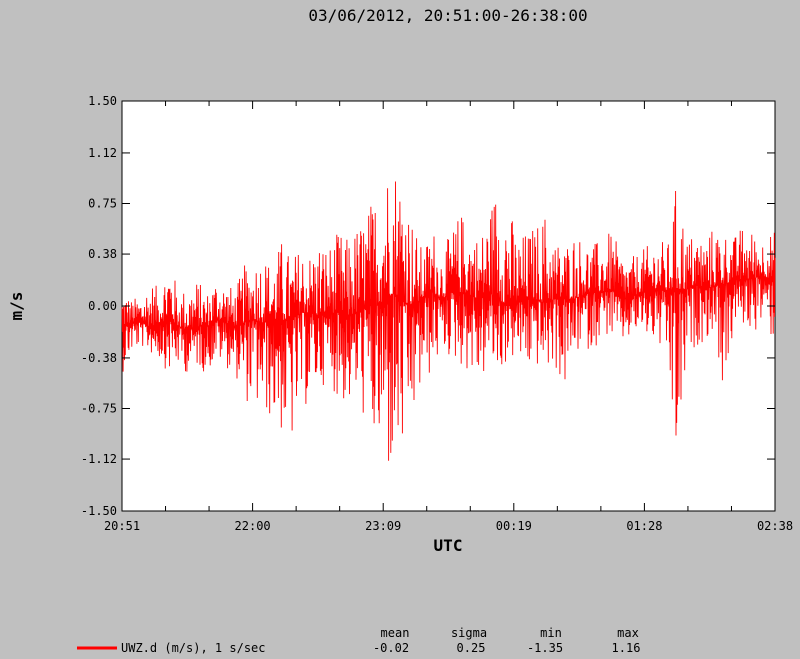  I want to click on y-tick-label: -0.38, so click(99, 358).